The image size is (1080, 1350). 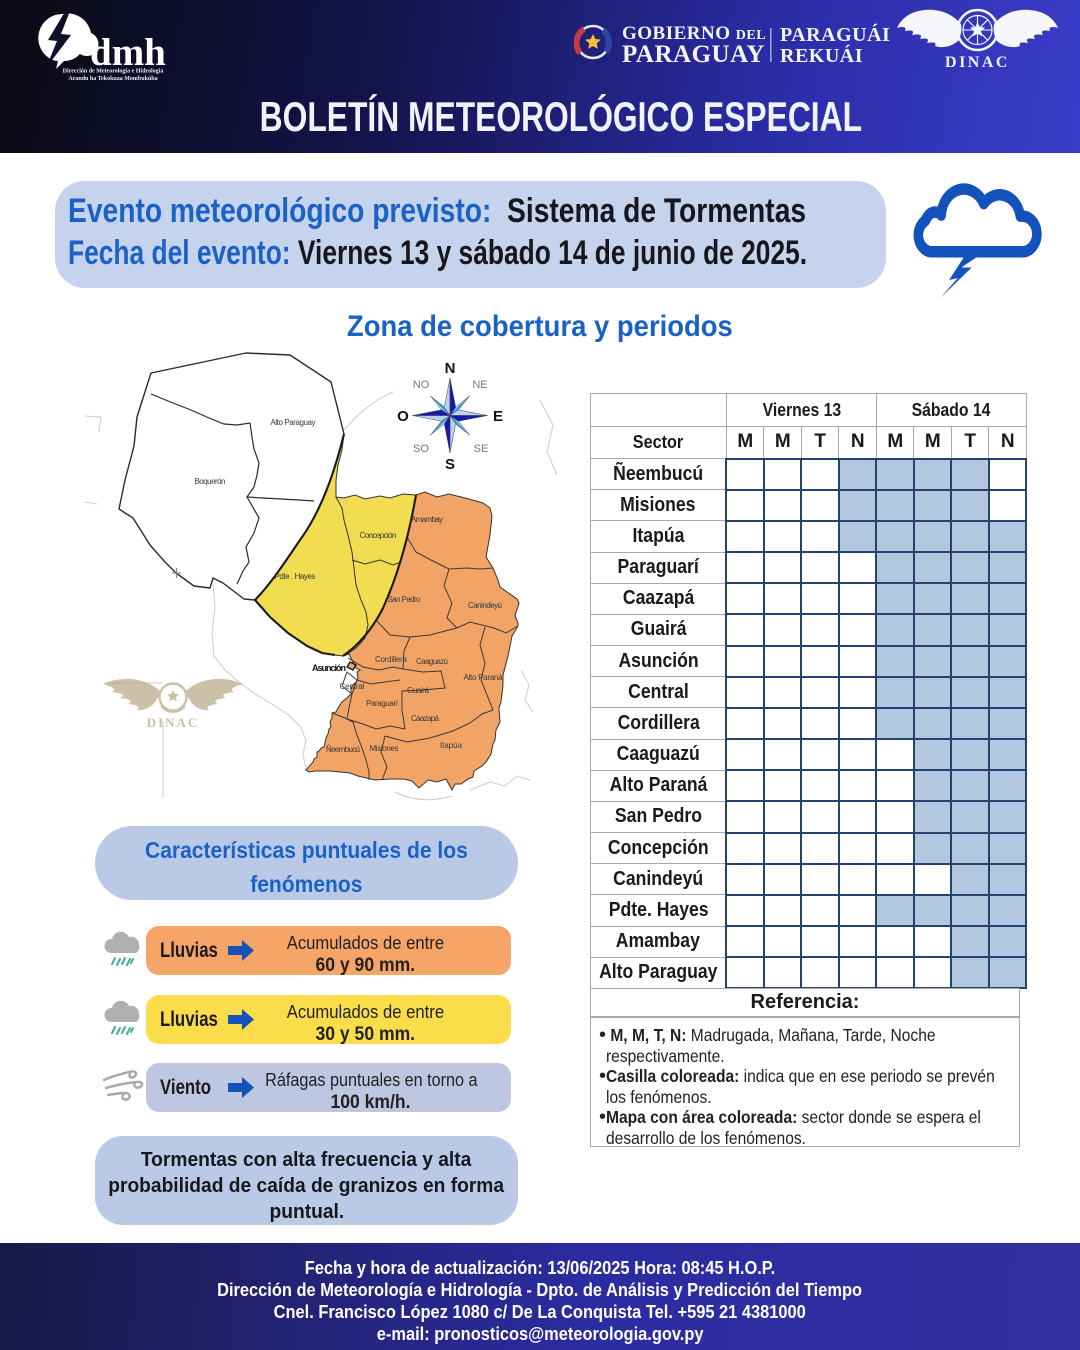 I want to click on svg-text: REKUÁI, so click(x=821, y=55).